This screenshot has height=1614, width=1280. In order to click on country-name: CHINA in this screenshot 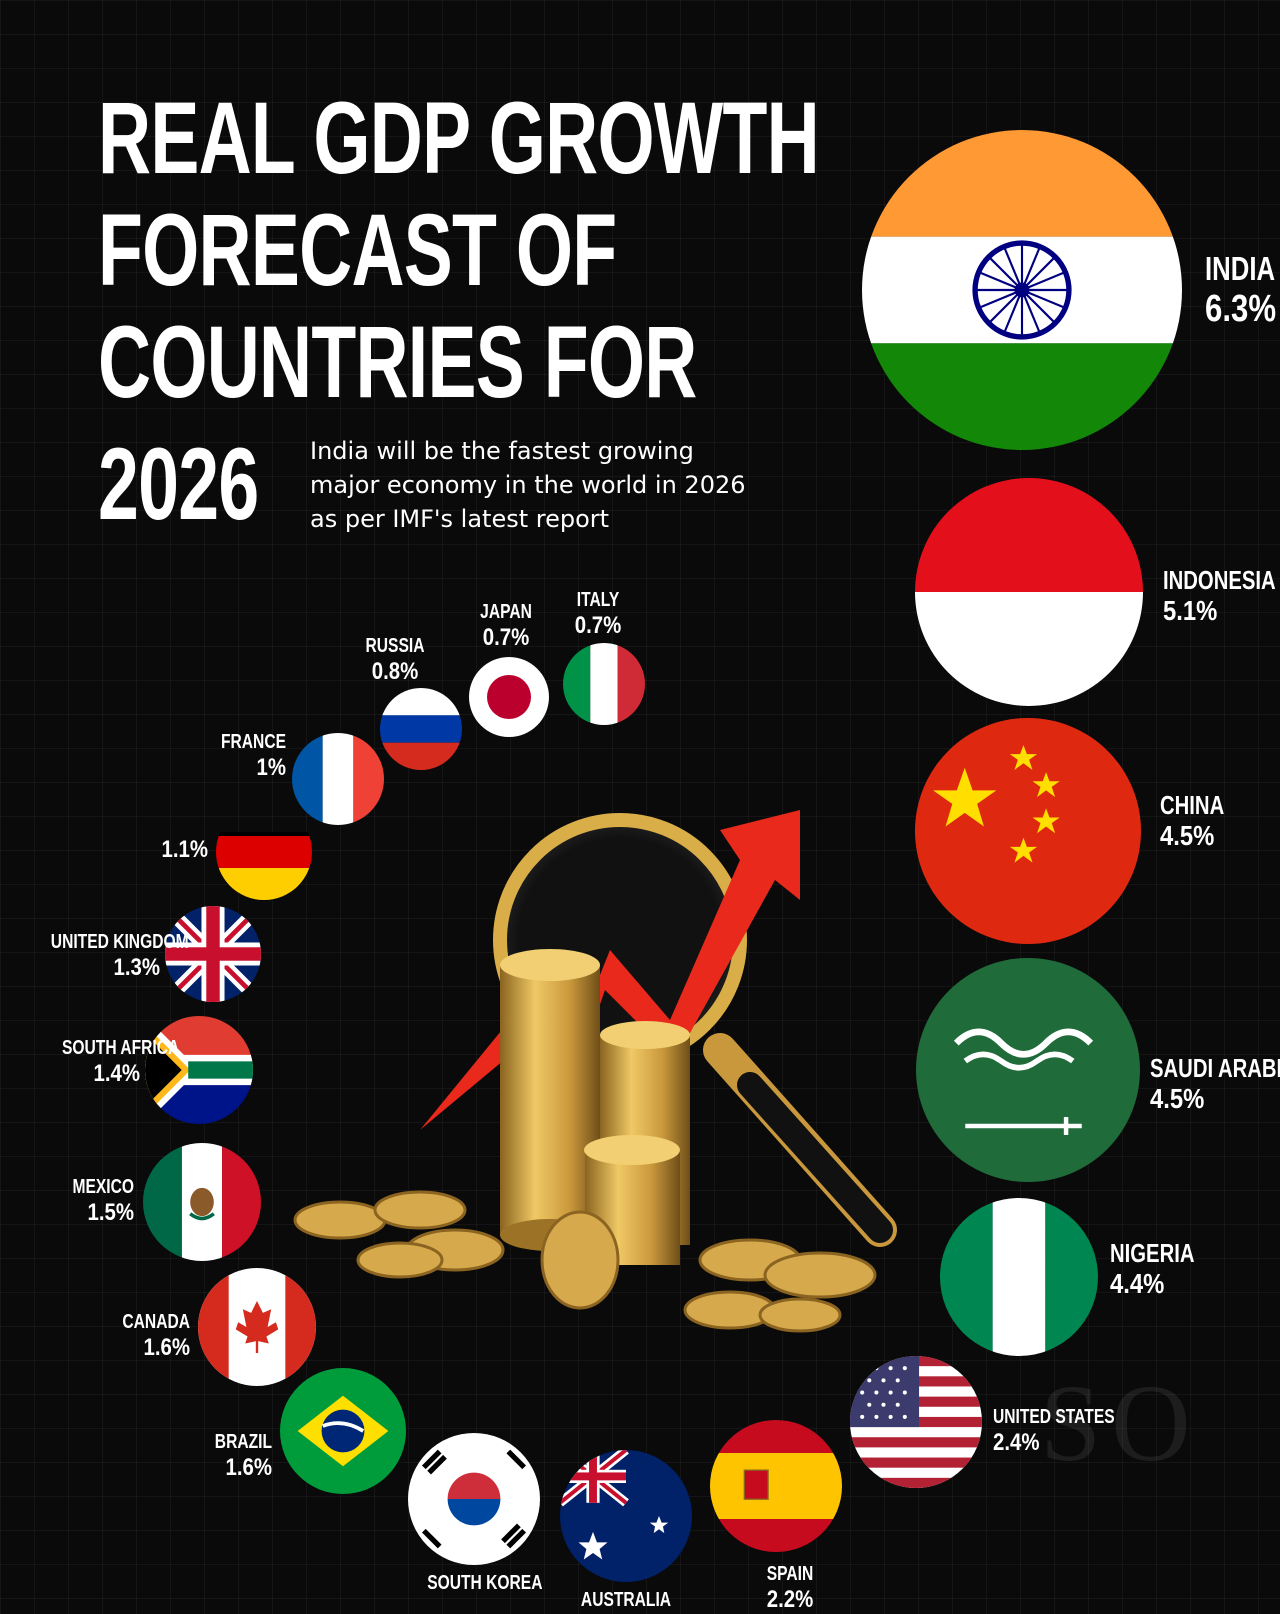, I will do `click(1192, 805)`.